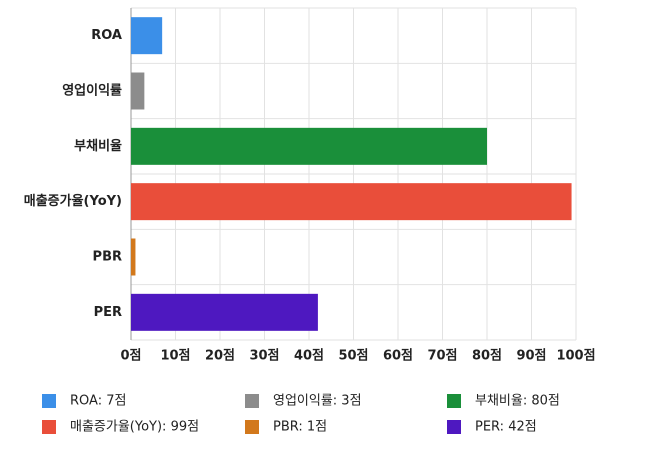 Image resolution: width=650 pixels, height=450 pixels. I want to click on y-tick-label: 영업이익률, so click(92, 91).